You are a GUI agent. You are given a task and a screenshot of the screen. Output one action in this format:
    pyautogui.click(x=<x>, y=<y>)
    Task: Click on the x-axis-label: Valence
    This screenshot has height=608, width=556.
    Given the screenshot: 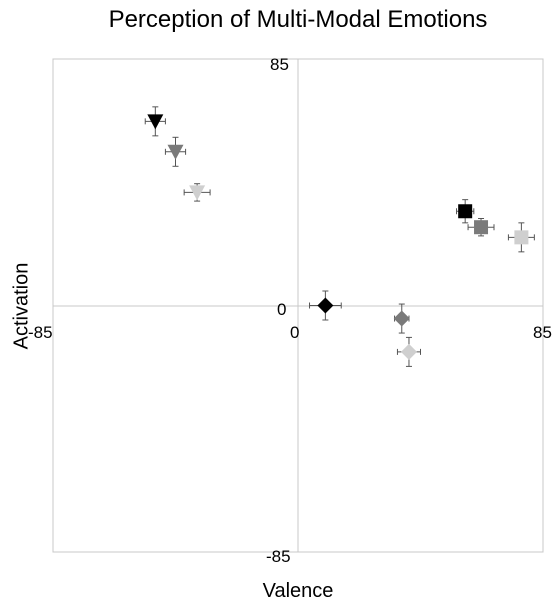 What is the action you would take?
    pyautogui.click(x=298, y=591)
    